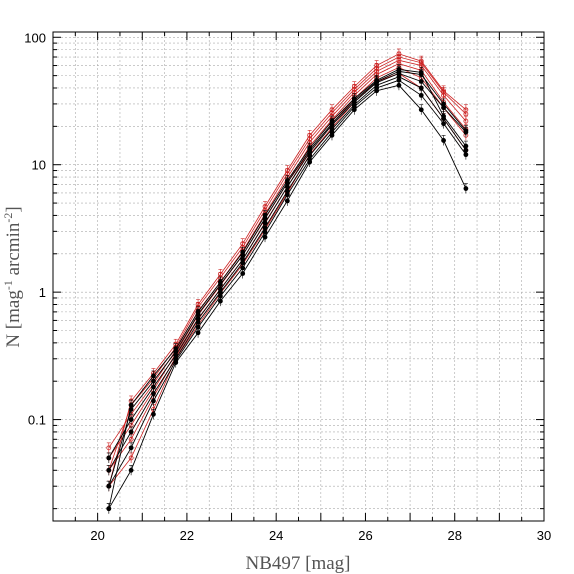 The image size is (574, 574). What do you see at coordinates (35, 37) in the screenshot?
I see `y-tick-label: 100` at bounding box center [35, 37].